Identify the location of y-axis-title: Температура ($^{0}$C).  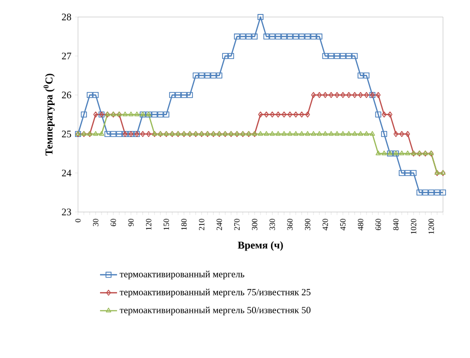
(49, 115).